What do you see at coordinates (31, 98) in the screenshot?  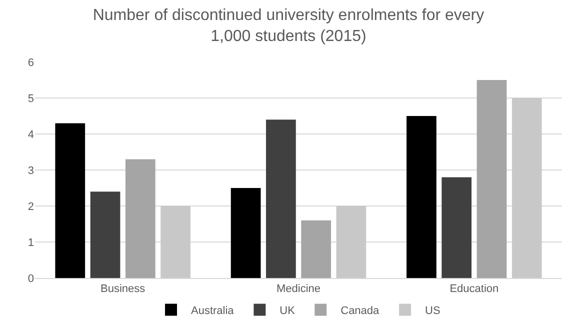 I see `y-tick-label: 5` at bounding box center [31, 98].